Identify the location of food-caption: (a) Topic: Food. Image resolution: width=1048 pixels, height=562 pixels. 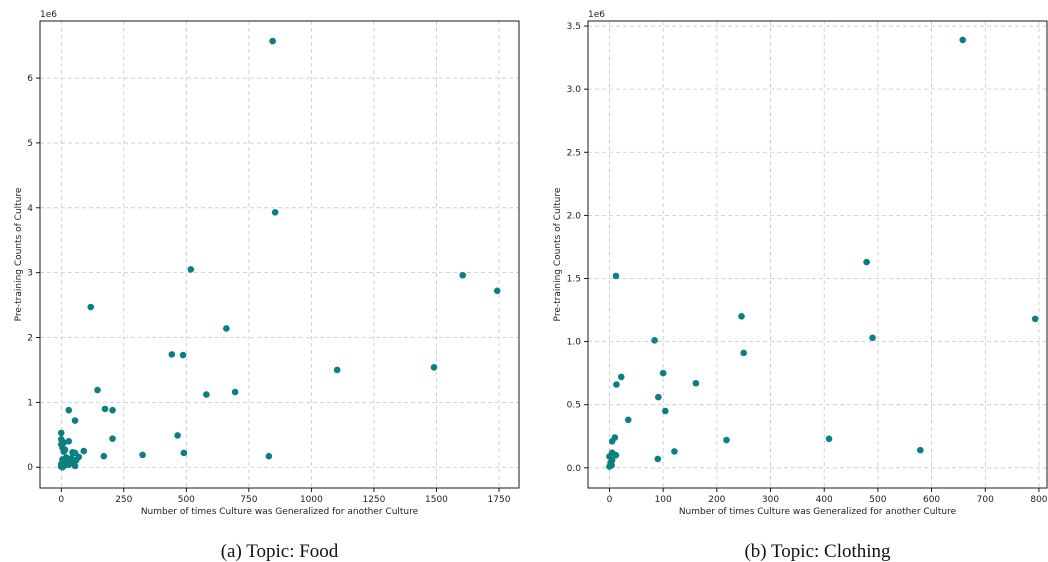
(280, 551).